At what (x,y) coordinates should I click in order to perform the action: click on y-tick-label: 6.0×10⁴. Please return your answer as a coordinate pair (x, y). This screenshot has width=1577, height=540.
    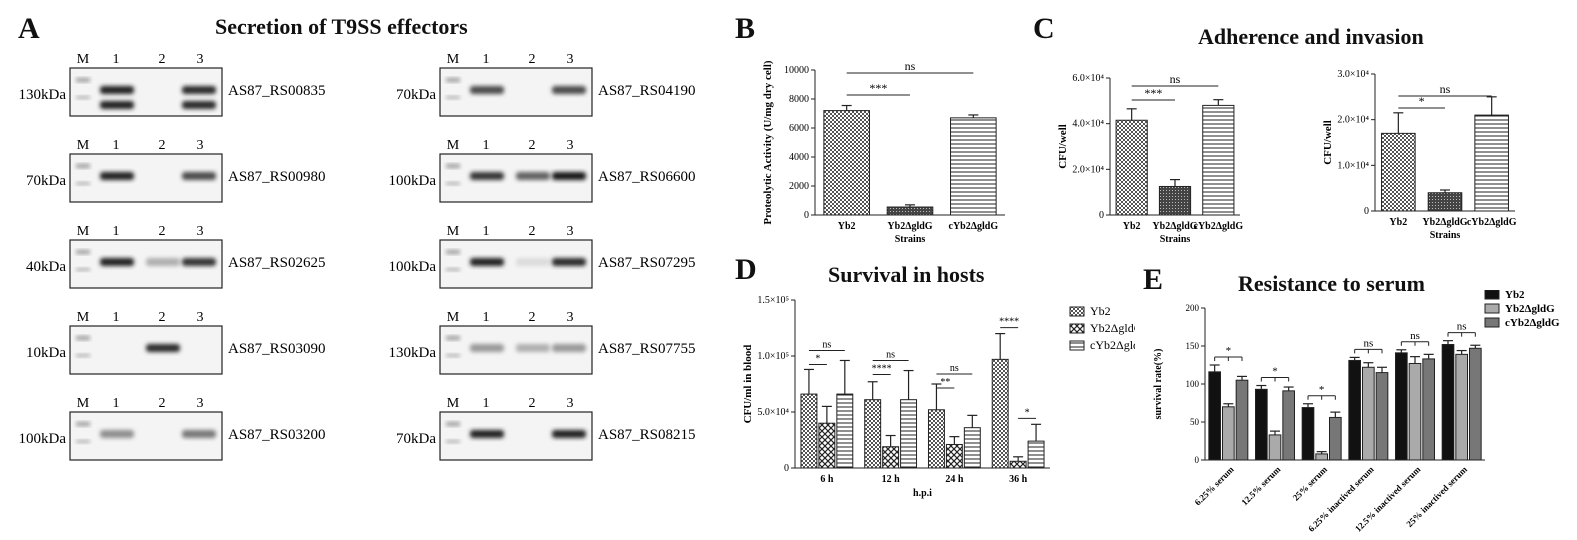
    Looking at the image, I should click on (1088, 78).